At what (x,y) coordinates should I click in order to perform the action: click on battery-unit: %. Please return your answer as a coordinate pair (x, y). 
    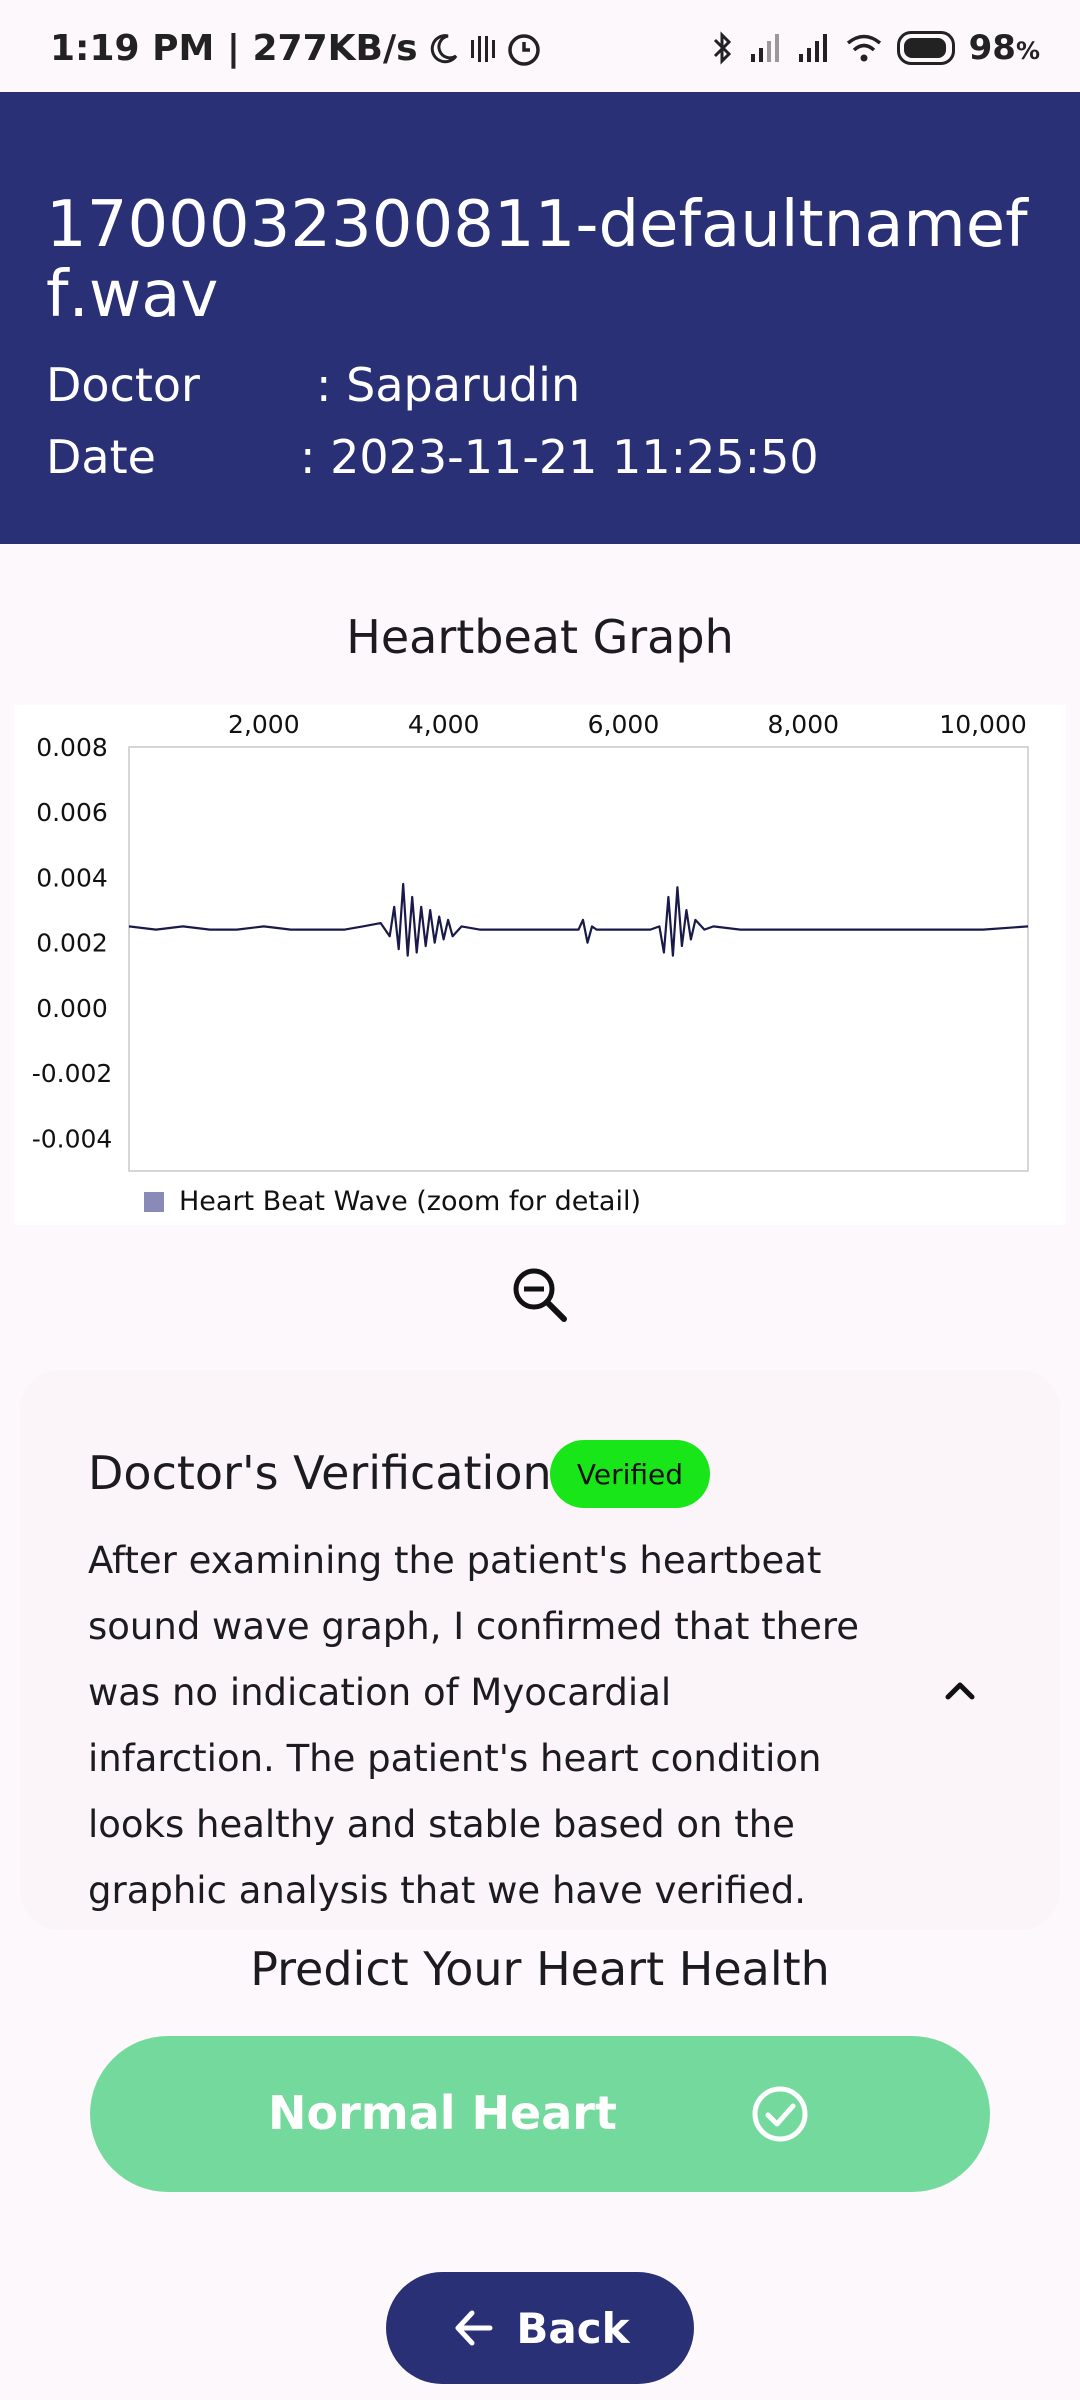
    Looking at the image, I should click on (1027, 51).